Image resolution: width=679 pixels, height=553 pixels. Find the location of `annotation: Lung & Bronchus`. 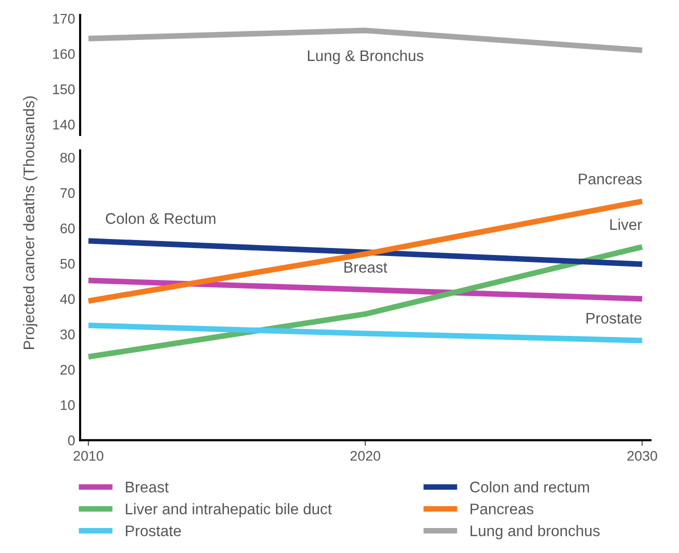

annotation: Lung & Bronchus is located at coordinates (366, 57).